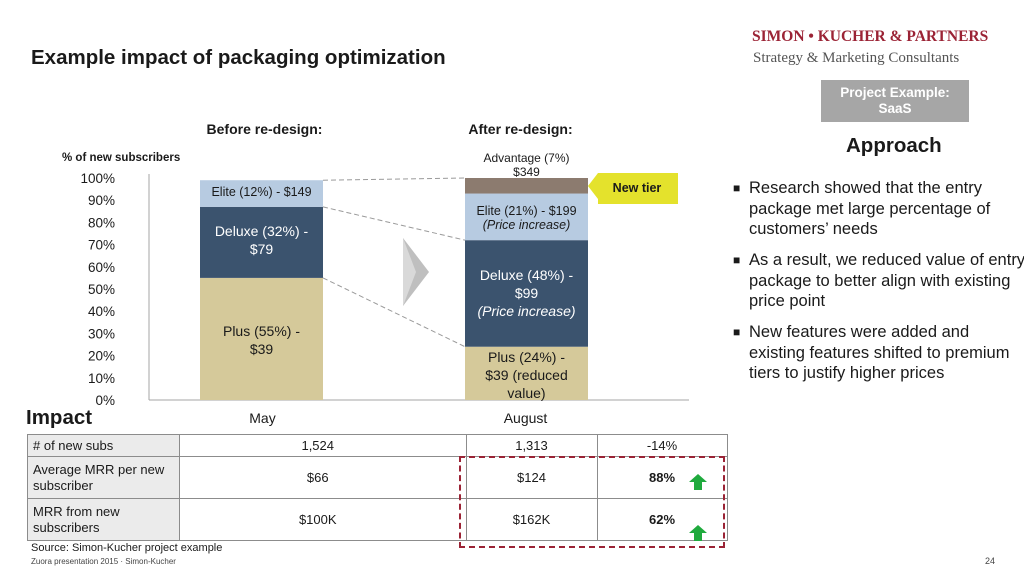 The width and height of the screenshot is (1024, 576). I want to click on bar-segment-label: Elite (21%) - $199, so click(526, 211).